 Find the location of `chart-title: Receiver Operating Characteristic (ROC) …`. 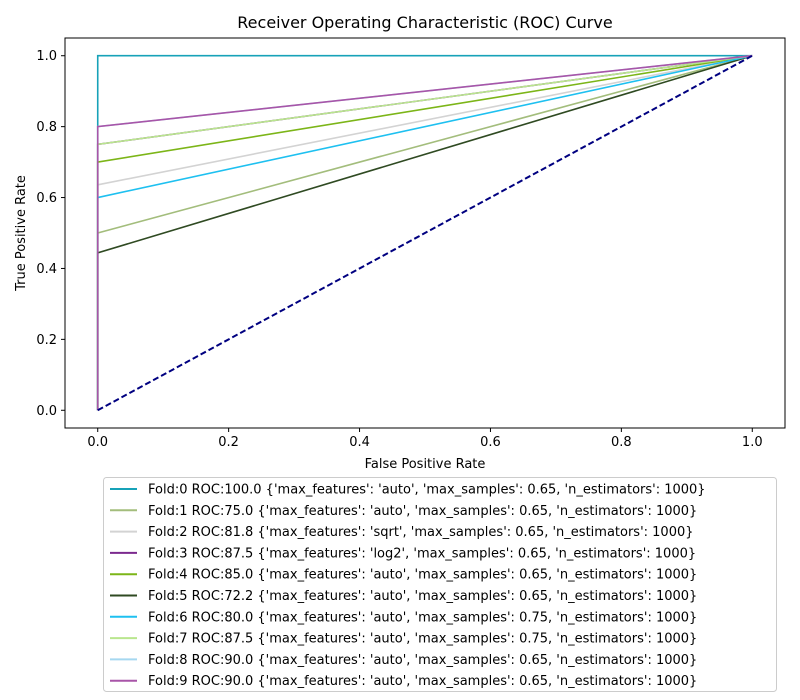

chart-title: Receiver Operating Characteristic (ROC) … is located at coordinates (424, 22).